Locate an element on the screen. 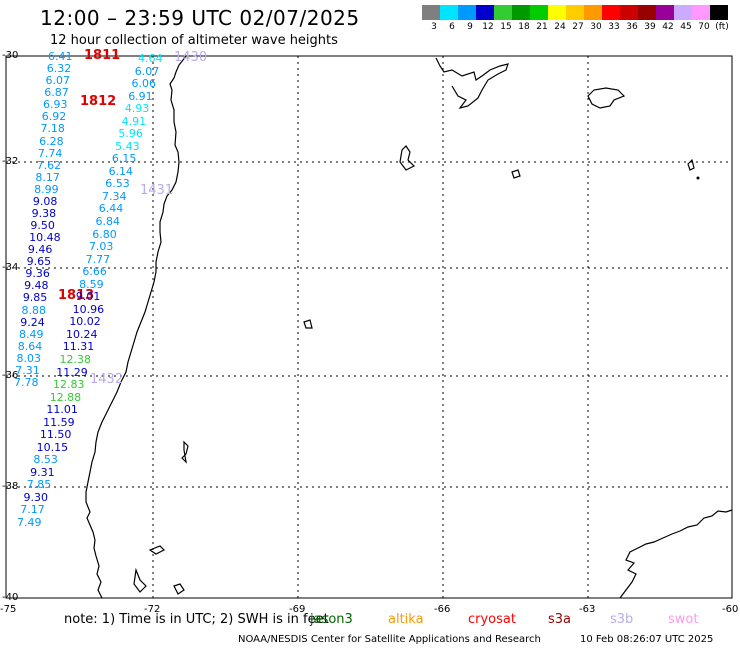 Image resolution: width=740 pixels, height=650 pixels. scale-label: 27 is located at coordinates (578, 27).